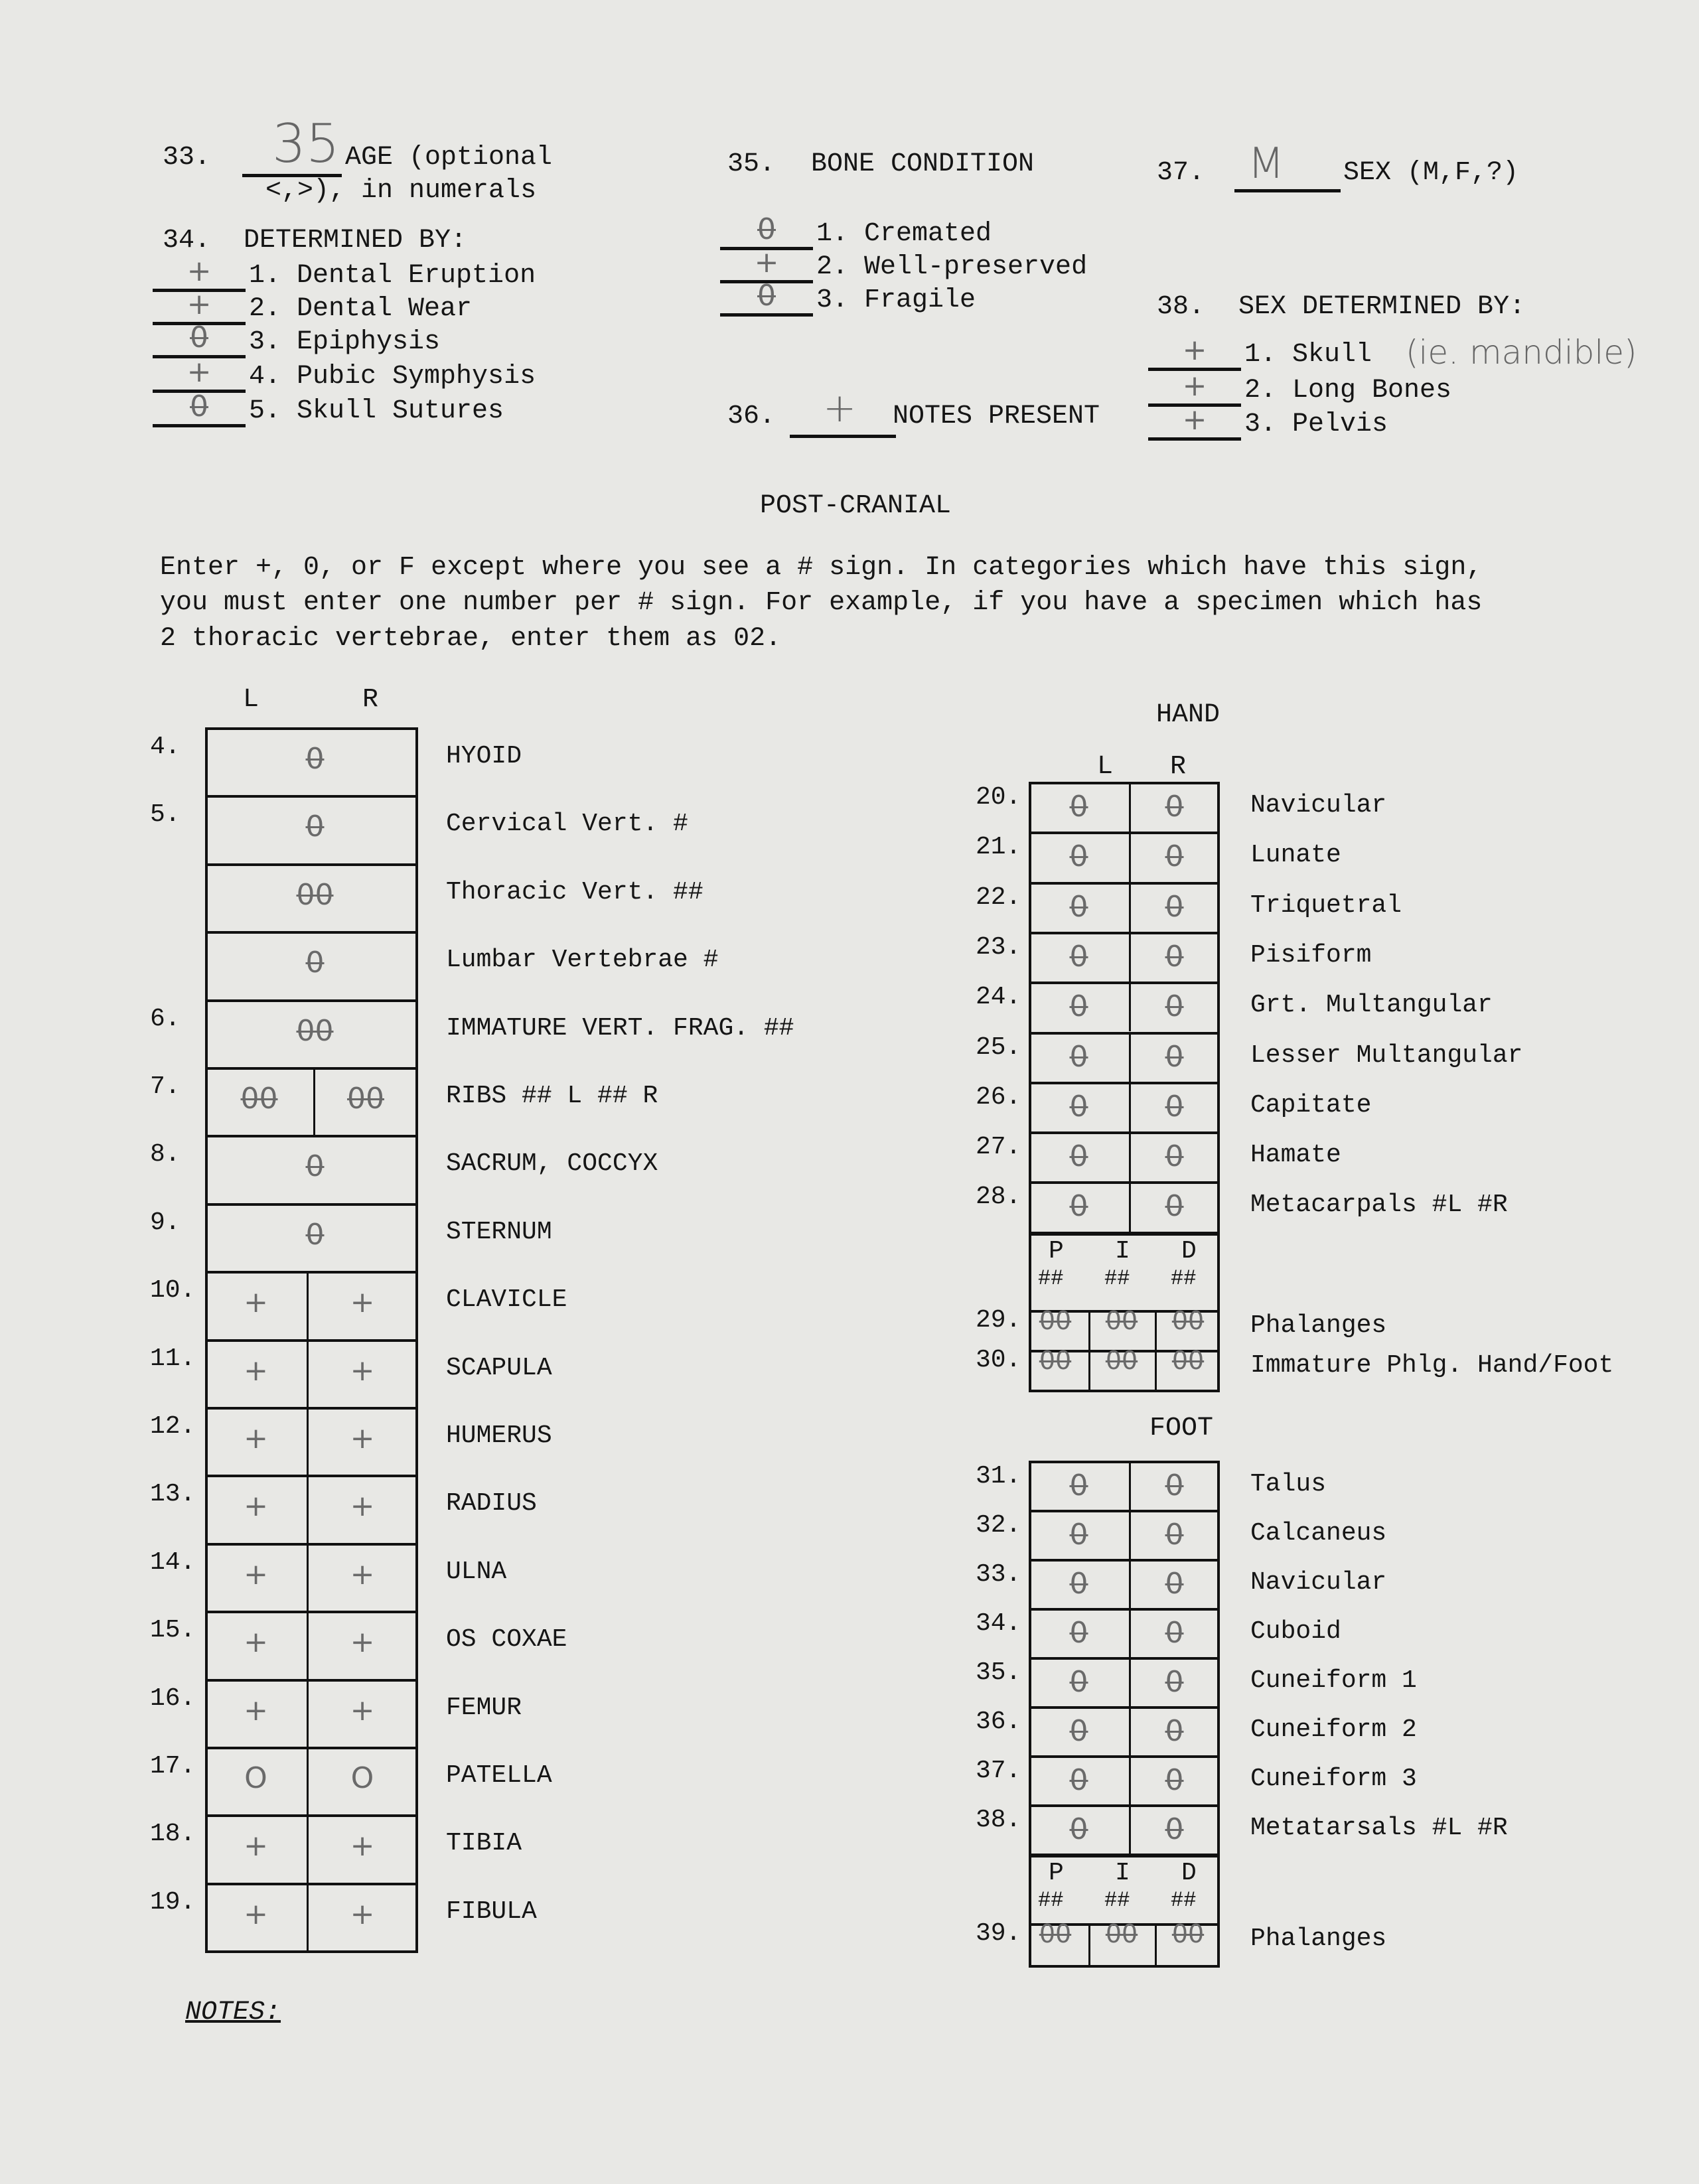 Image resolution: width=1699 pixels, height=2184 pixels. I want to click on age-field, so click(292, 159).